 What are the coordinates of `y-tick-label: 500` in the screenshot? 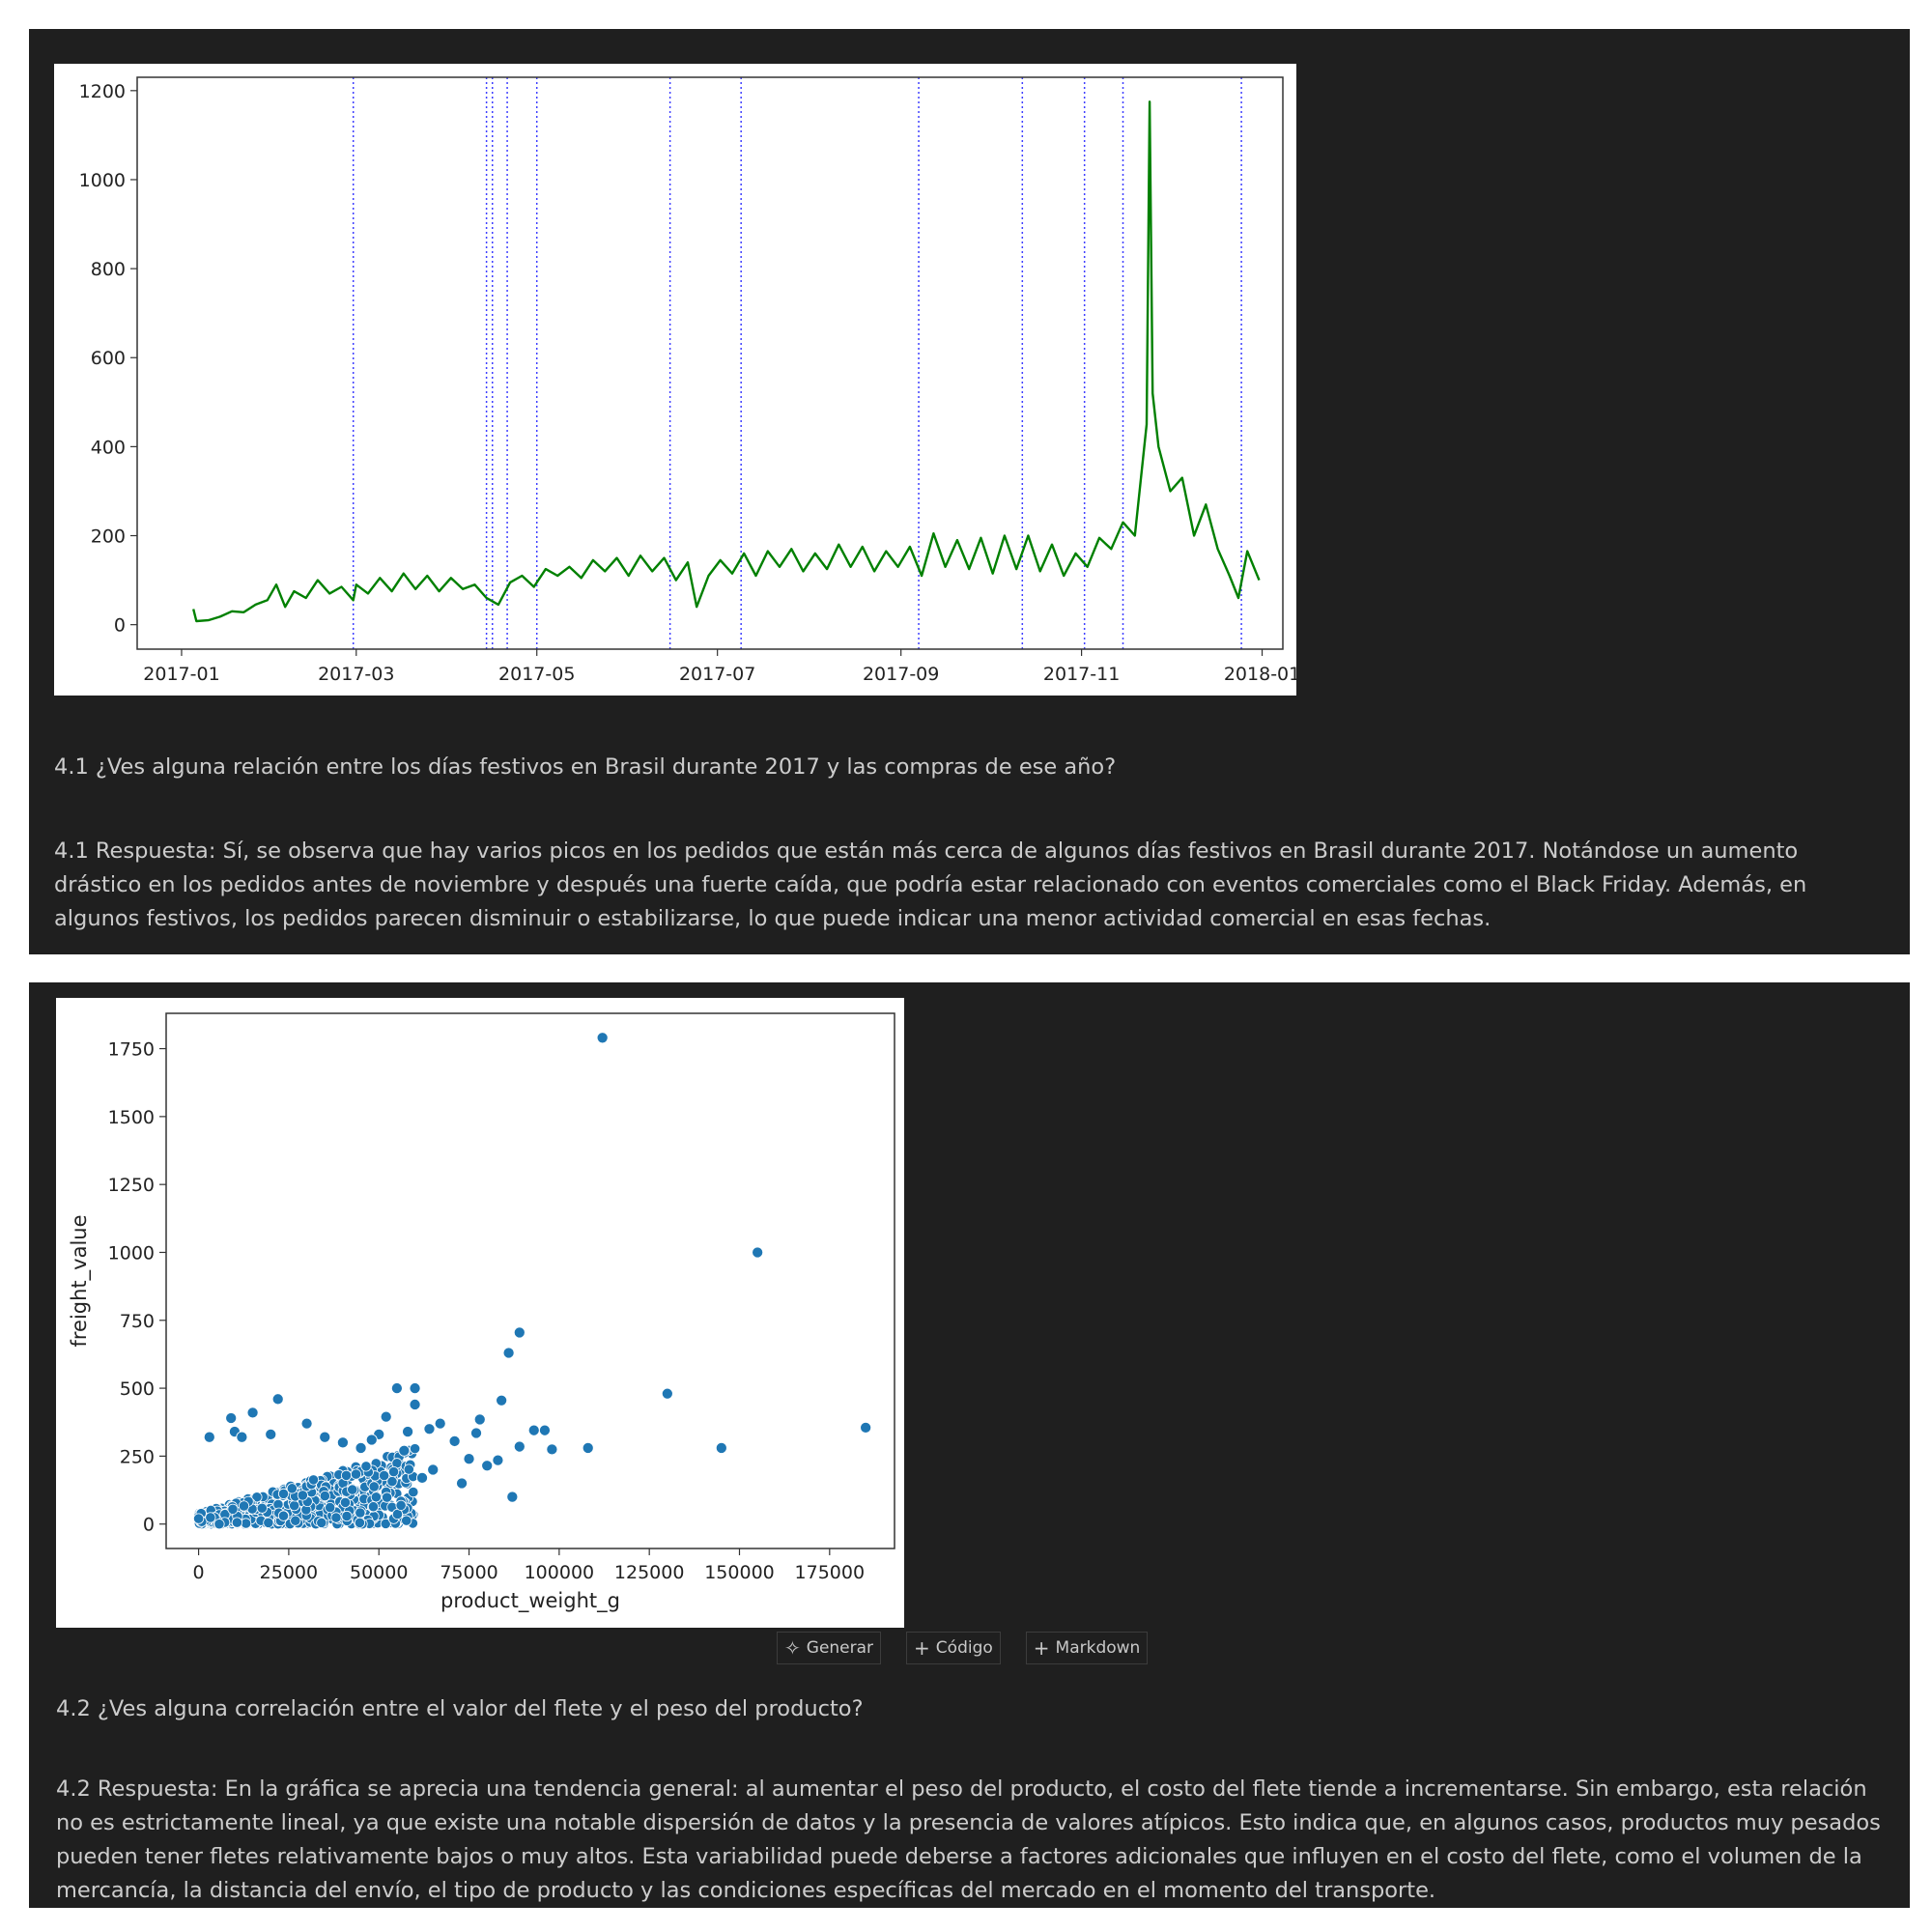 It's located at (137, 1389).